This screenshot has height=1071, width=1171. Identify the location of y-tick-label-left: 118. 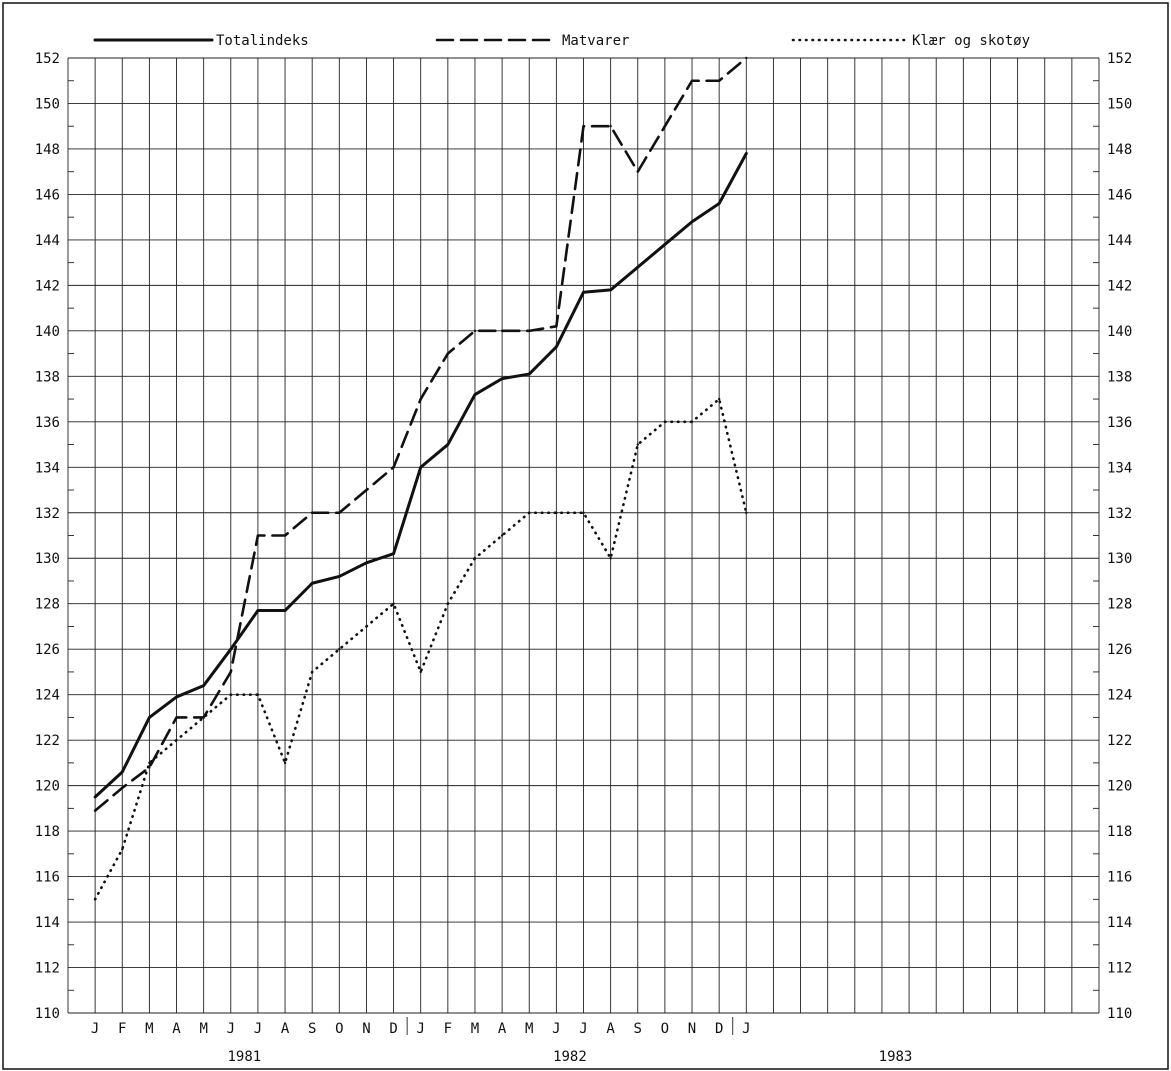
(47, 832).